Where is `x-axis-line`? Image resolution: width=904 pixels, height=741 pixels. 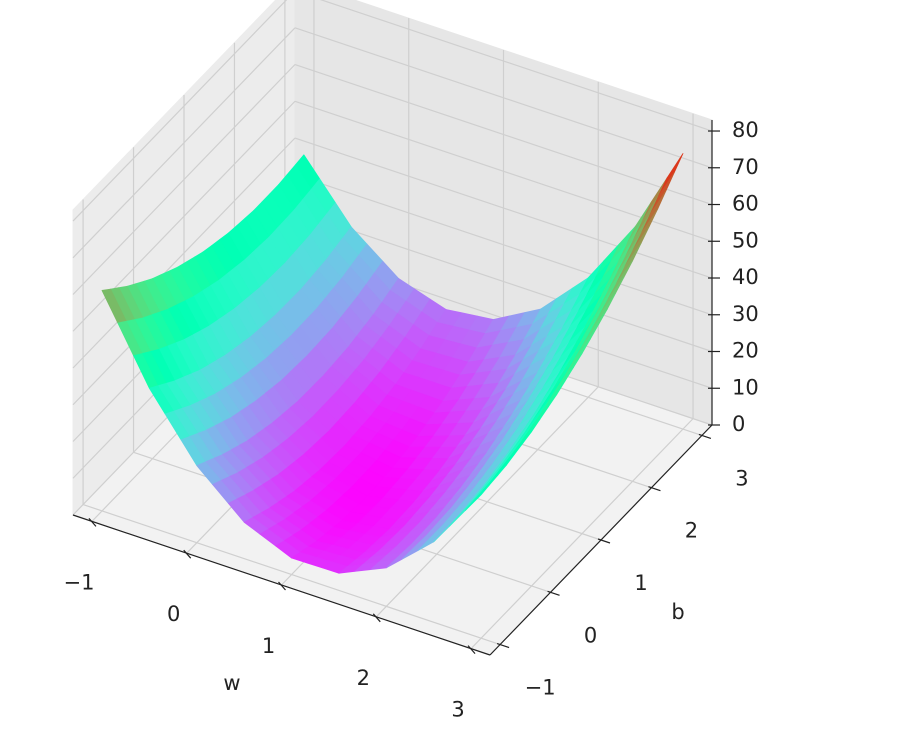 x-axis-line is located at coordinates (281, 585).